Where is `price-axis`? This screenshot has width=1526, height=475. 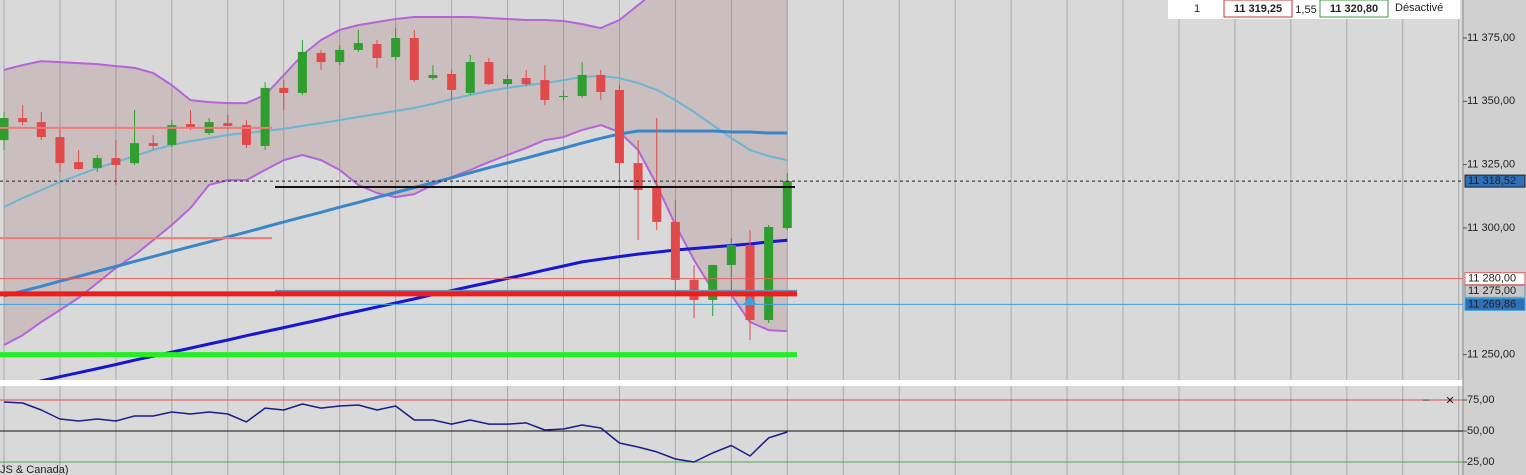 price-axis is located at coordinates (1494, 237).